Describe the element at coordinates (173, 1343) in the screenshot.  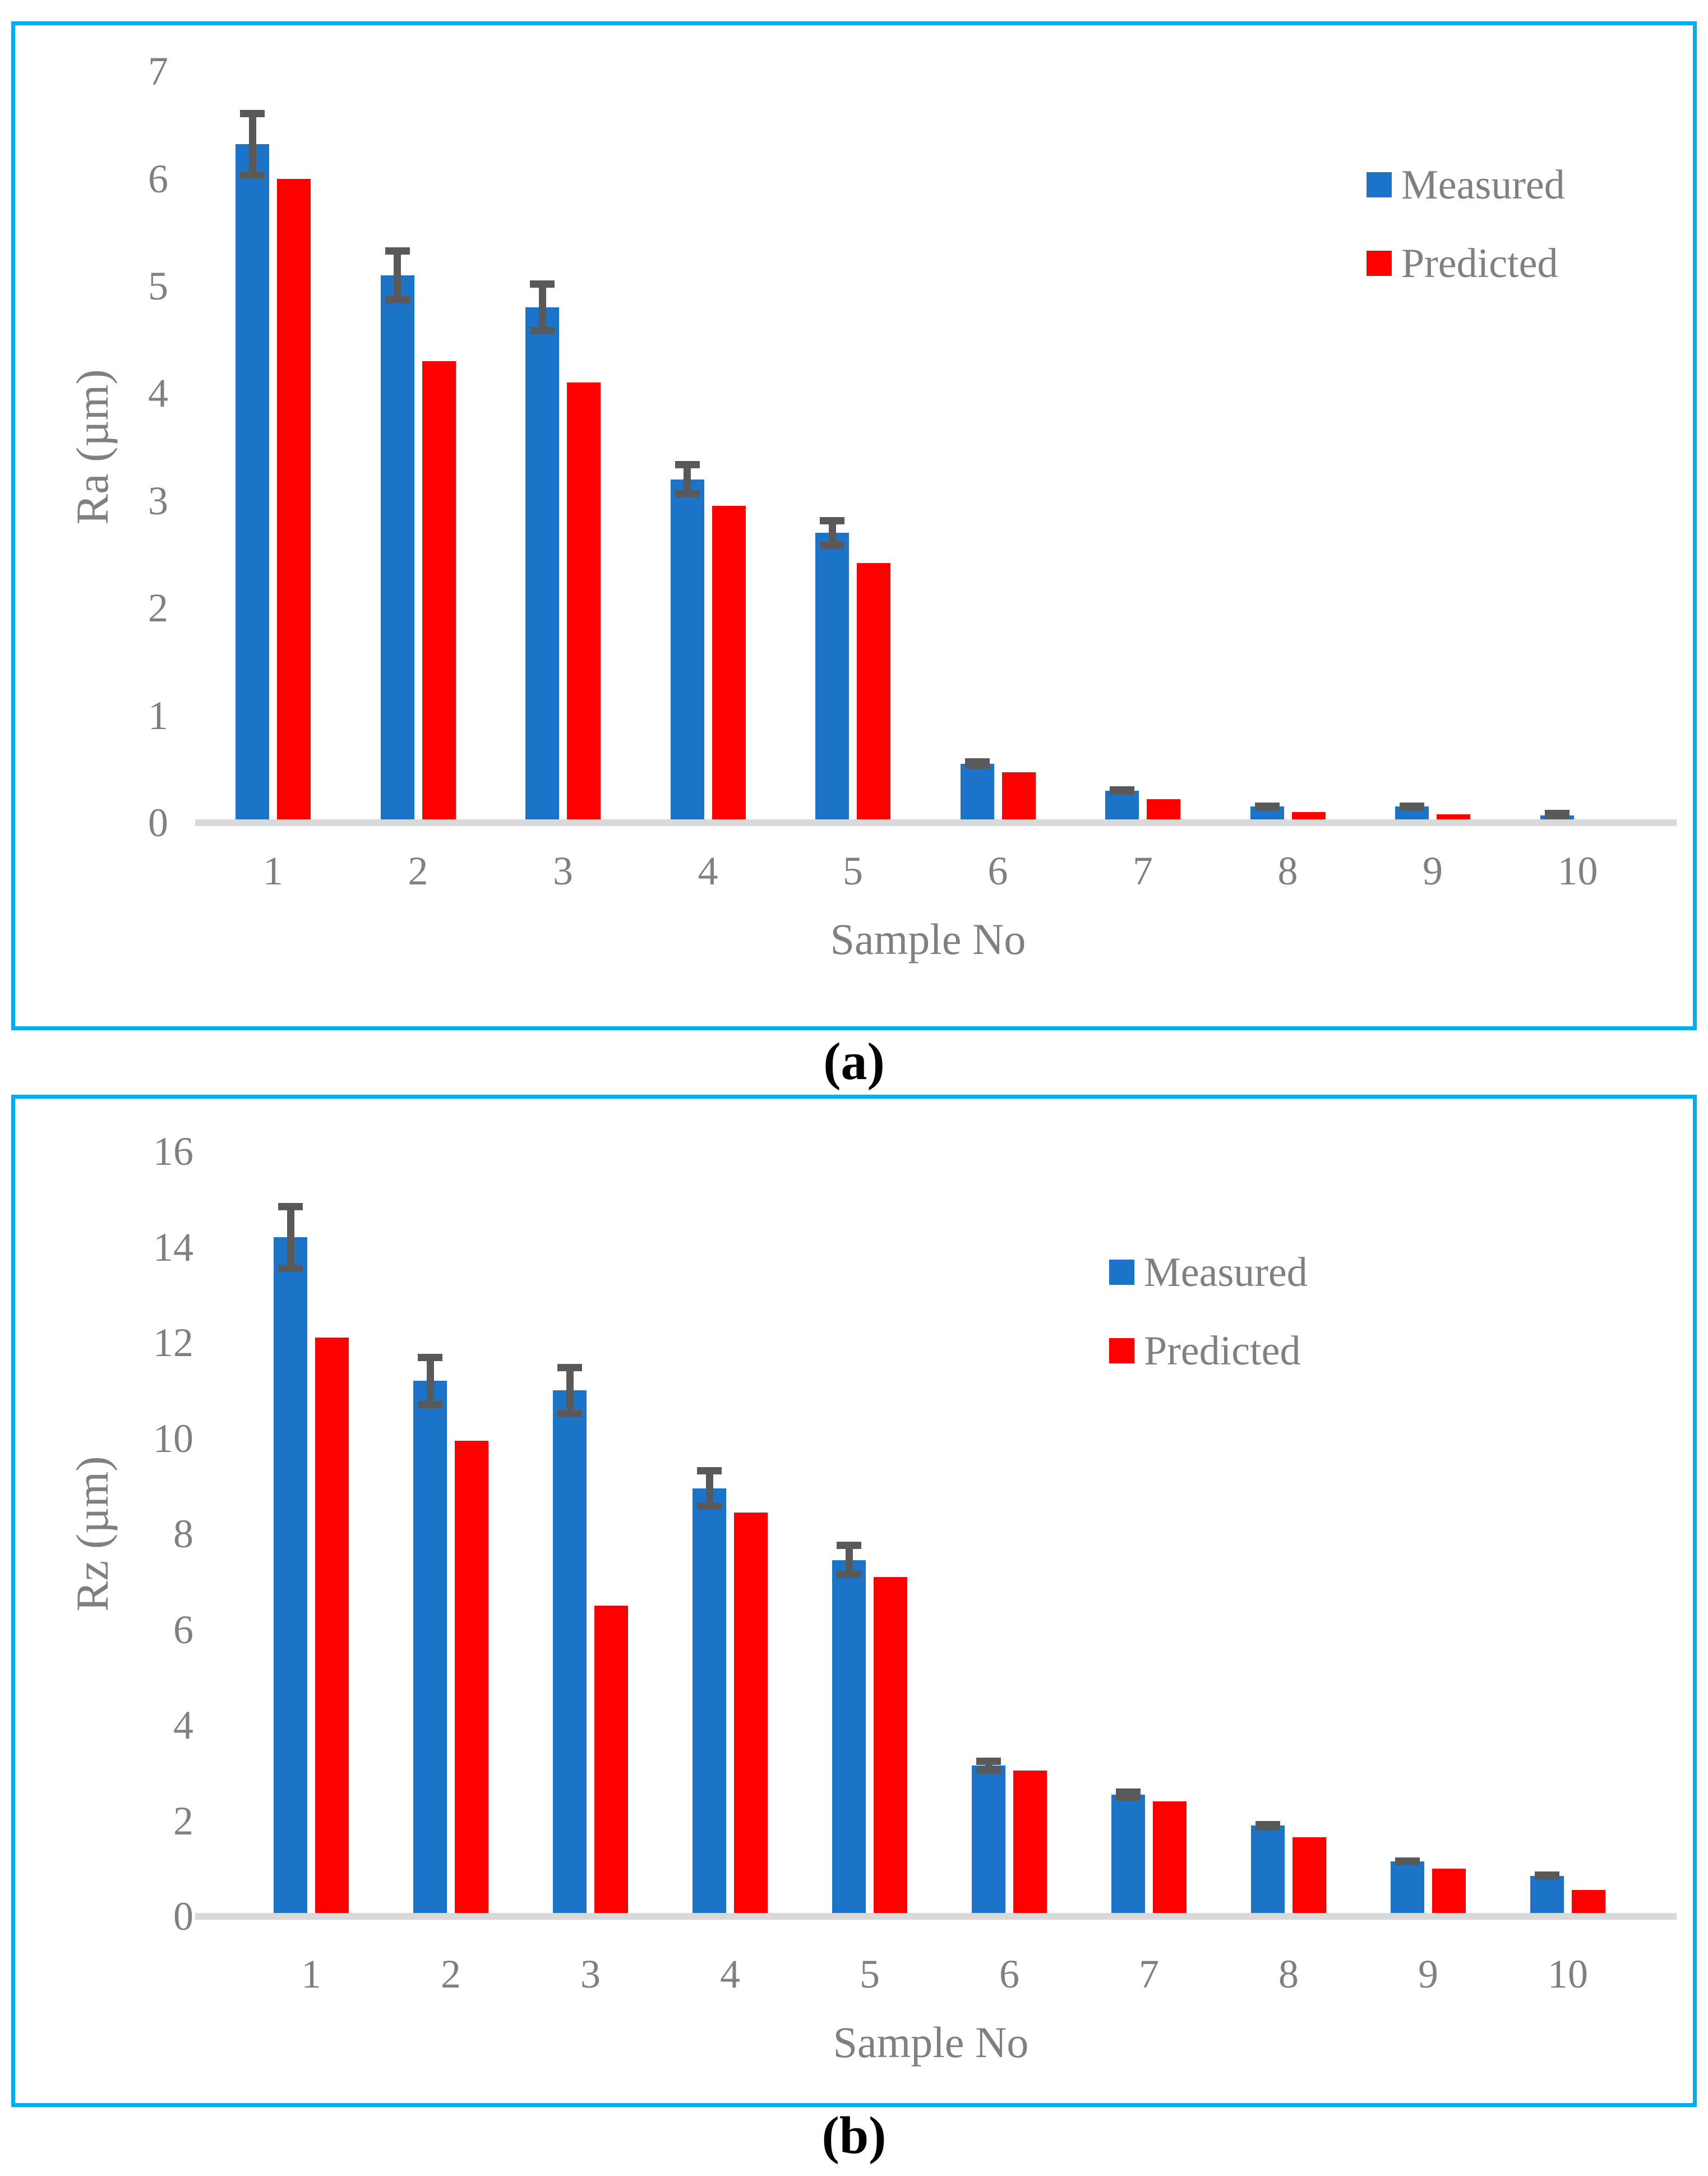
I see `y-tick-label-b-12: 12` at that location.